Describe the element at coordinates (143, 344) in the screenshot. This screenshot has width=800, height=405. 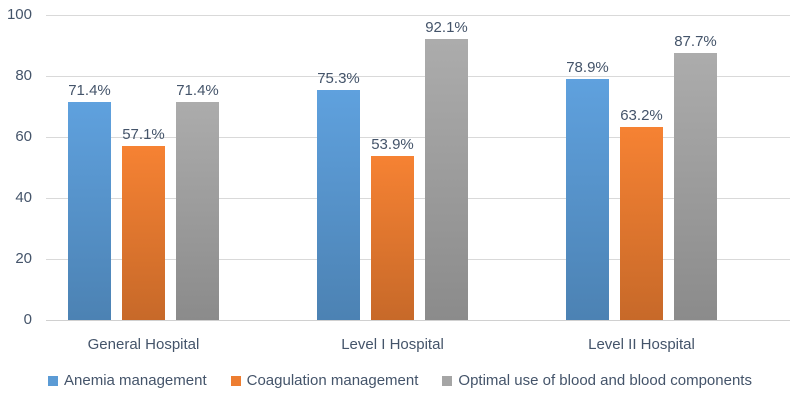
I see `category-label: General Hospital` at that location.